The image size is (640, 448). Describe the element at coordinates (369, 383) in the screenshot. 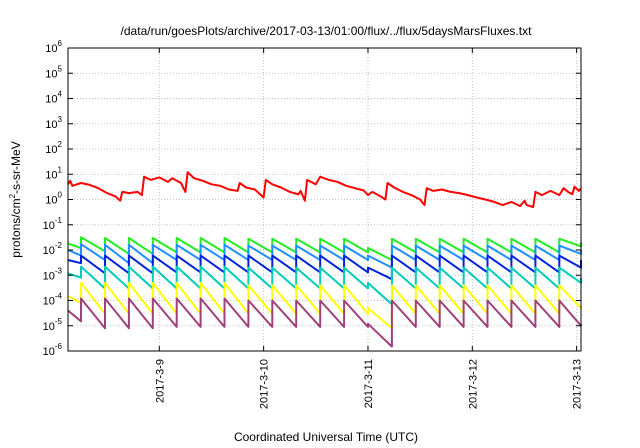

I see `x-tick-label: 2017-3-11` at that location.